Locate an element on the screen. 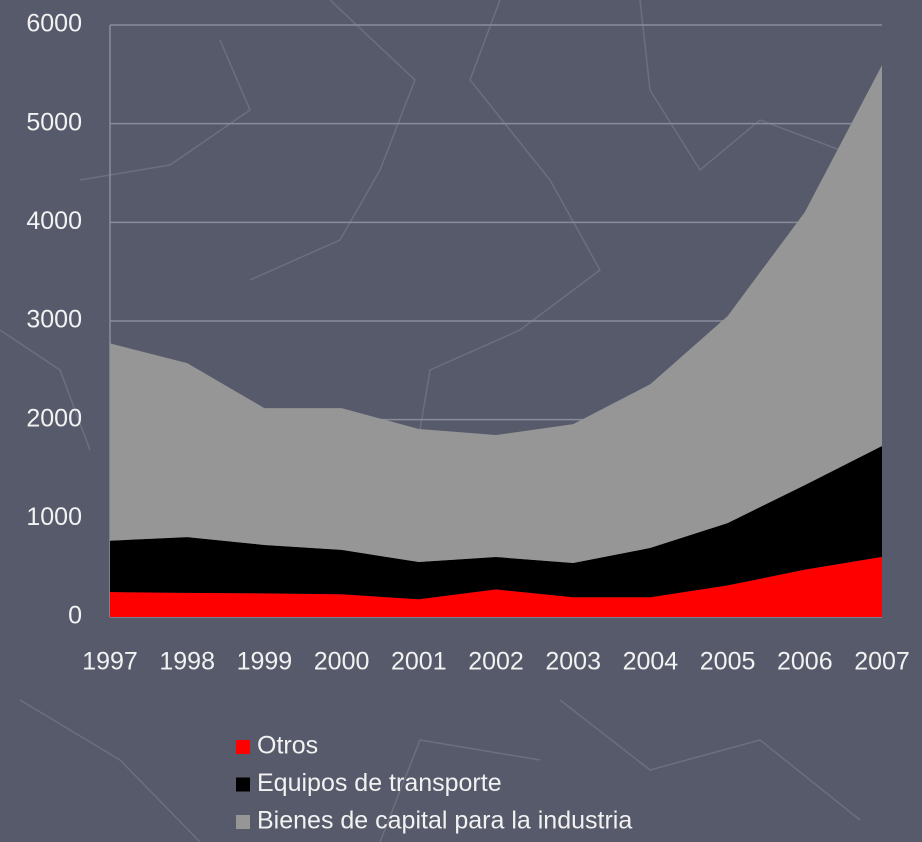  y-tick-label: 5000 is located at coordinates (54, 122).